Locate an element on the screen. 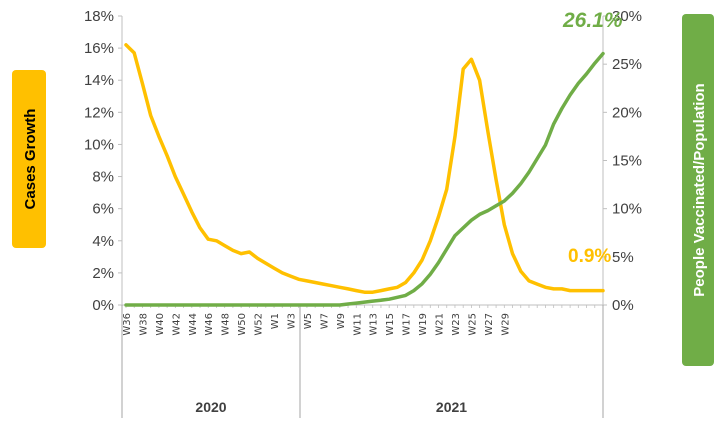  left-tick-label: 6% is located at coordinates (103, 209).